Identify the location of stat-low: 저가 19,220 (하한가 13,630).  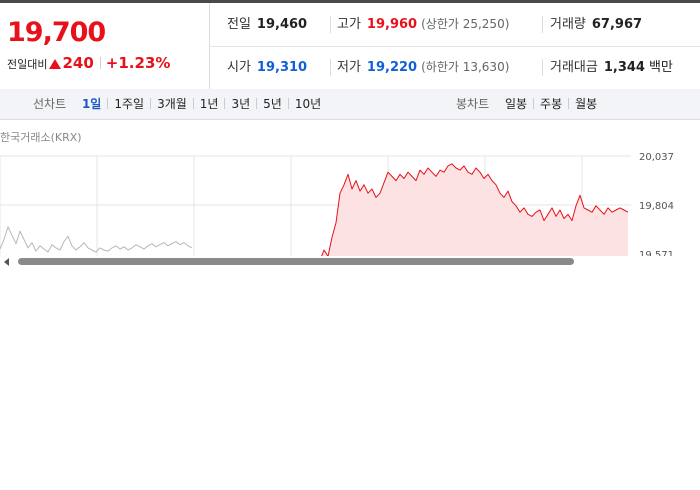
(423, 67).